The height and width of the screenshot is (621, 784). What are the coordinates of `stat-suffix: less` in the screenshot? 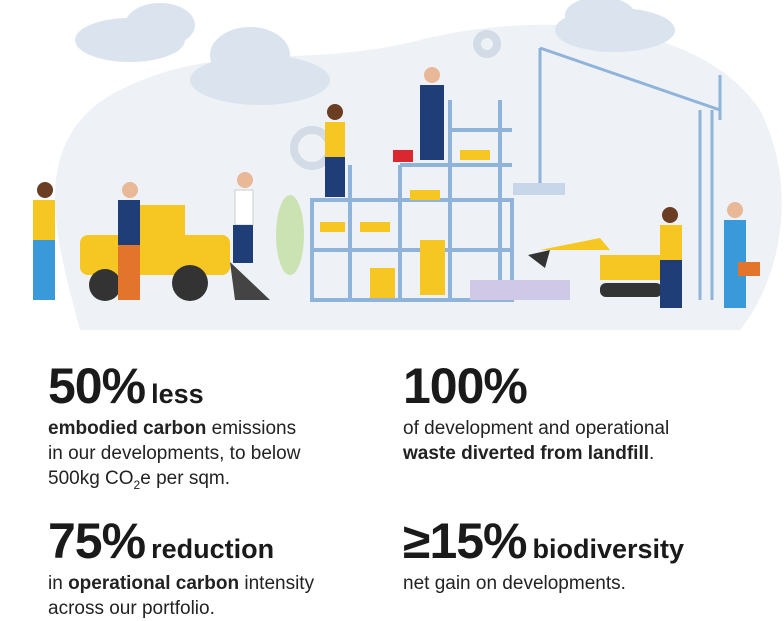 It's located at (177, 394).